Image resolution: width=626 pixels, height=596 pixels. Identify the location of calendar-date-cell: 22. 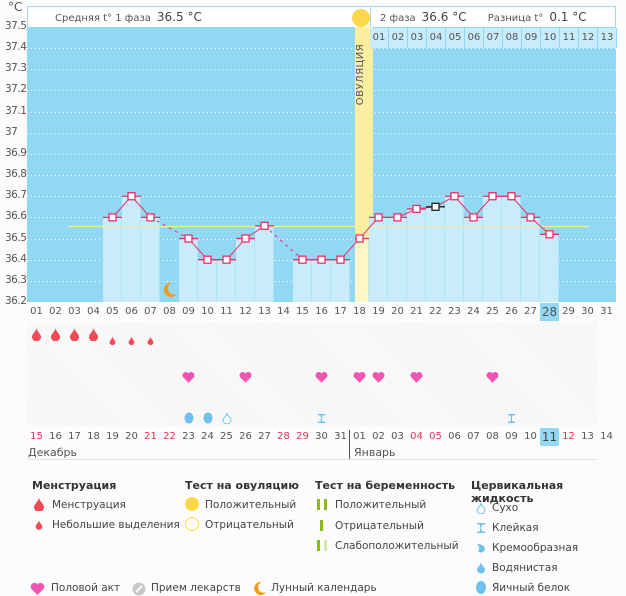
(169, 436).